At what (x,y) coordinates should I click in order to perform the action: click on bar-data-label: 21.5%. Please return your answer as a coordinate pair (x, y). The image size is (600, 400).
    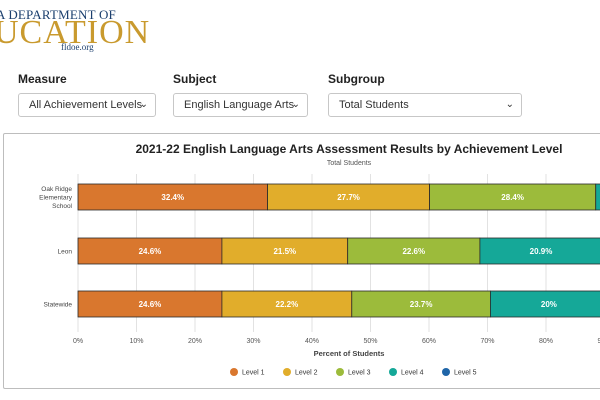
    Looking at the image, I should click on (284, 251).